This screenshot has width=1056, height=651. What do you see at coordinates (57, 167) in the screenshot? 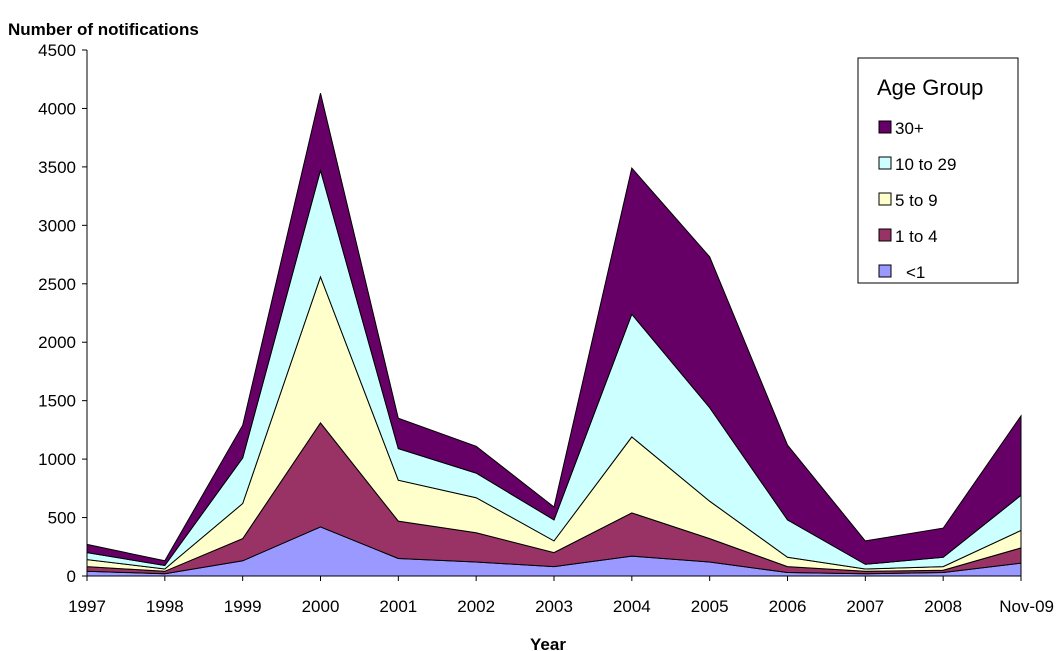
I see `y-tick-label: 3500` at bounding box center [57, 167].